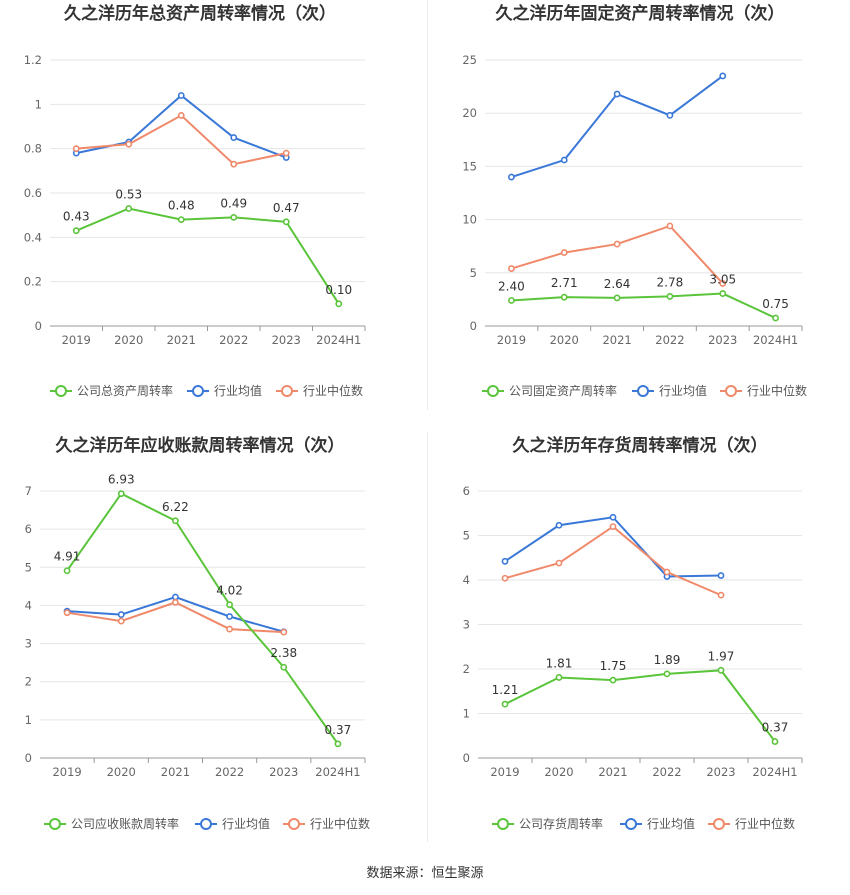 The height and width of the screenshot is (895, 850). What do you see at coordinates (286, 208) in the screenshot?
I see `data-label: 0.47` at bounding box center [286, 208].